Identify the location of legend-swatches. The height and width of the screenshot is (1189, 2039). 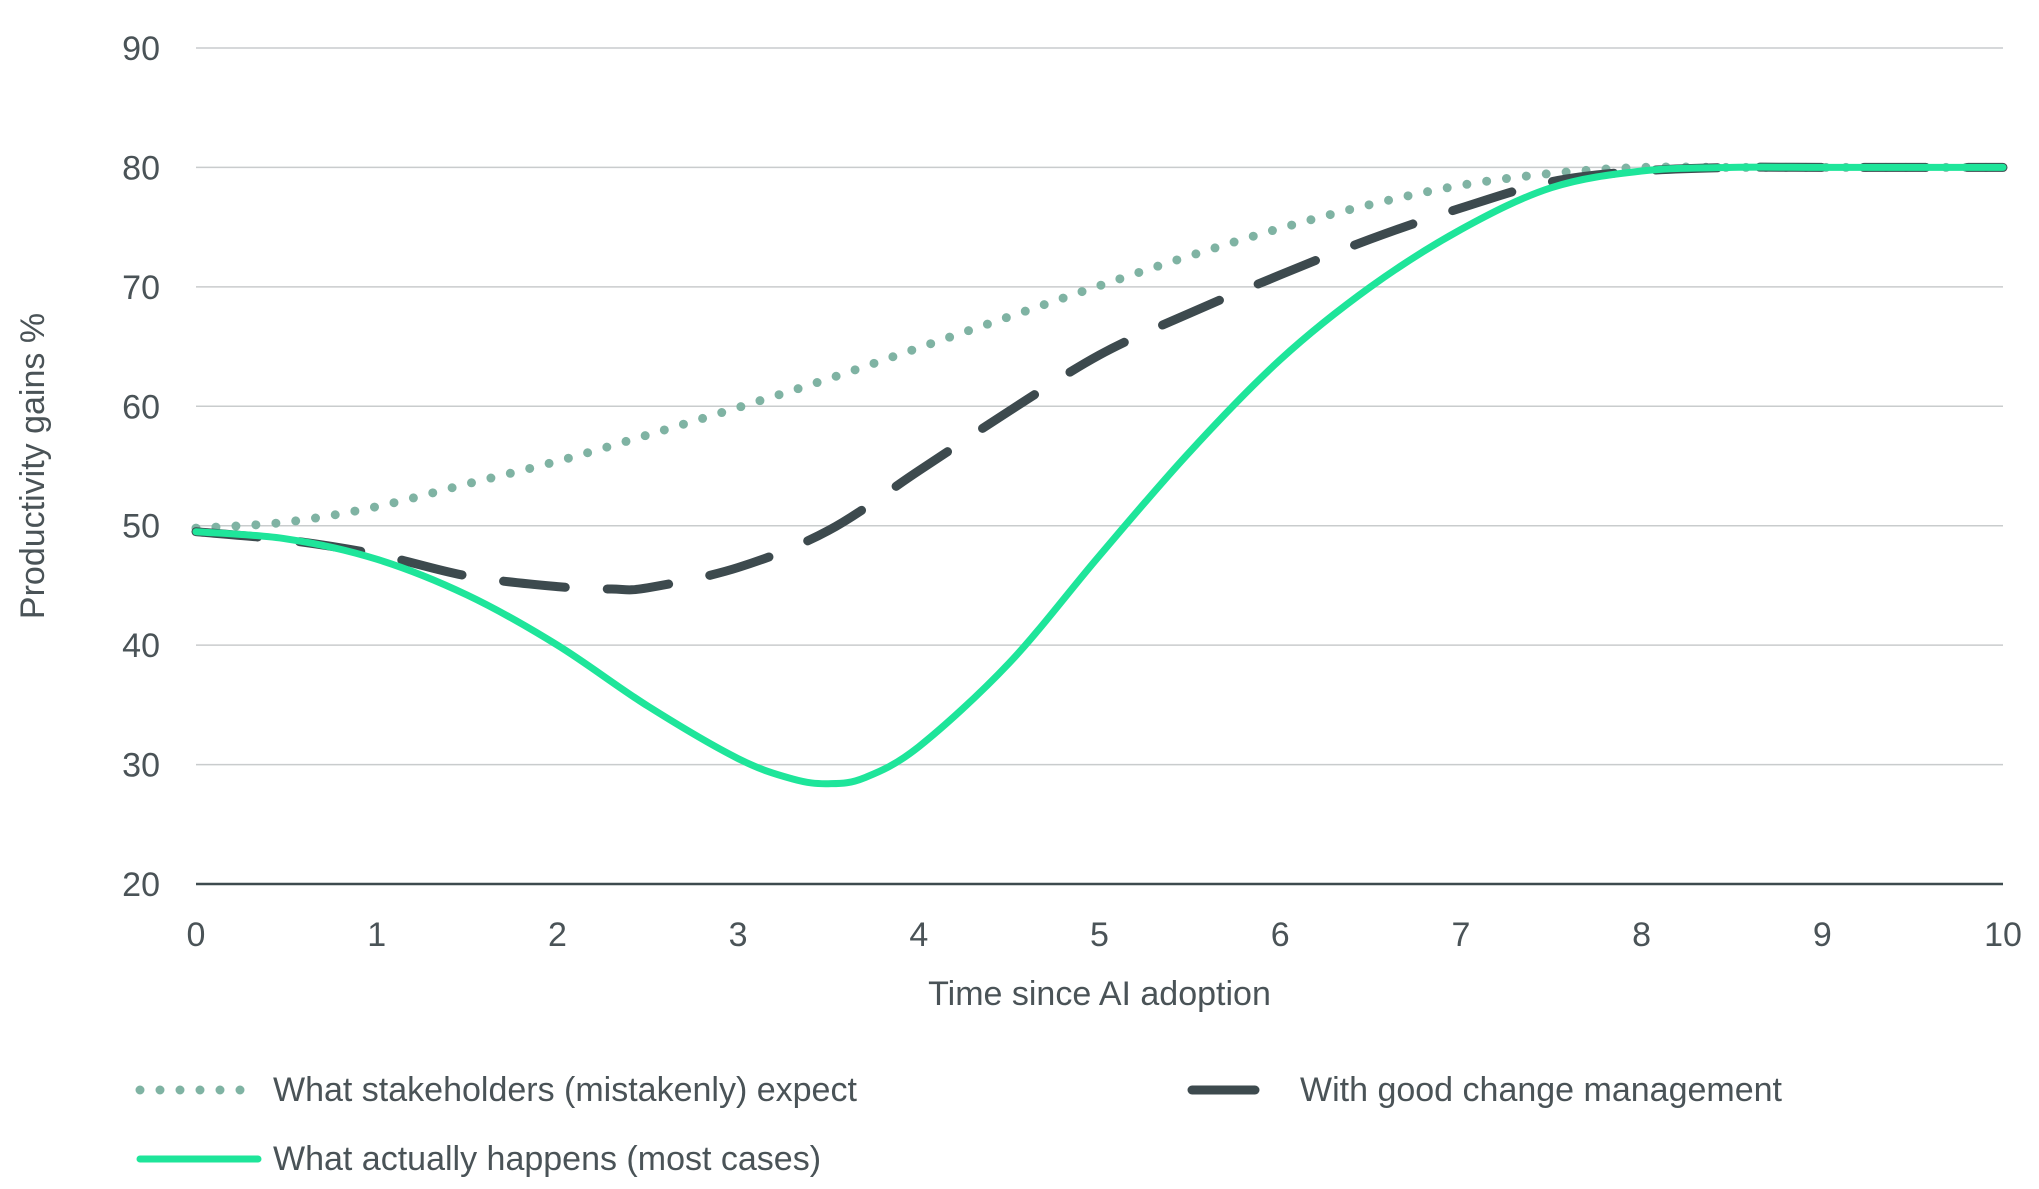
(697, 1124).